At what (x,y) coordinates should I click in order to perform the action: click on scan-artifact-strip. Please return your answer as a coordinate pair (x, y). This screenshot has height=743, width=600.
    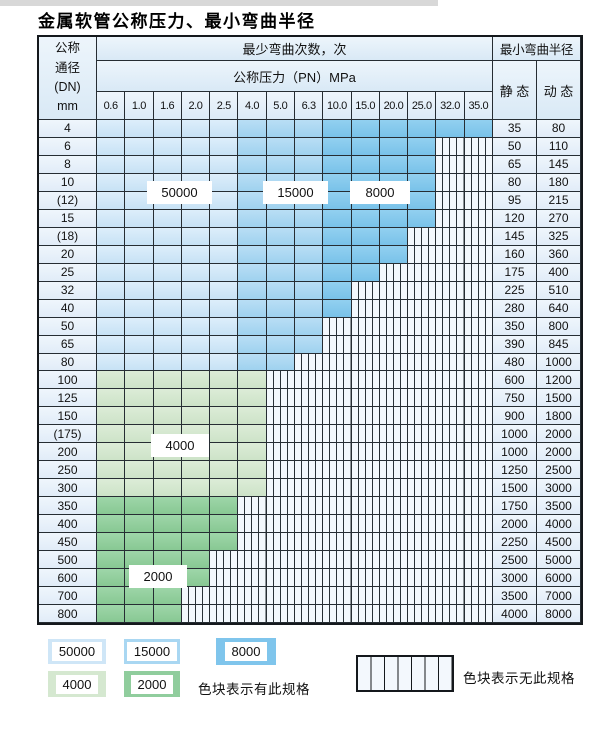
    Looking at the image, I should click on (219, 3).